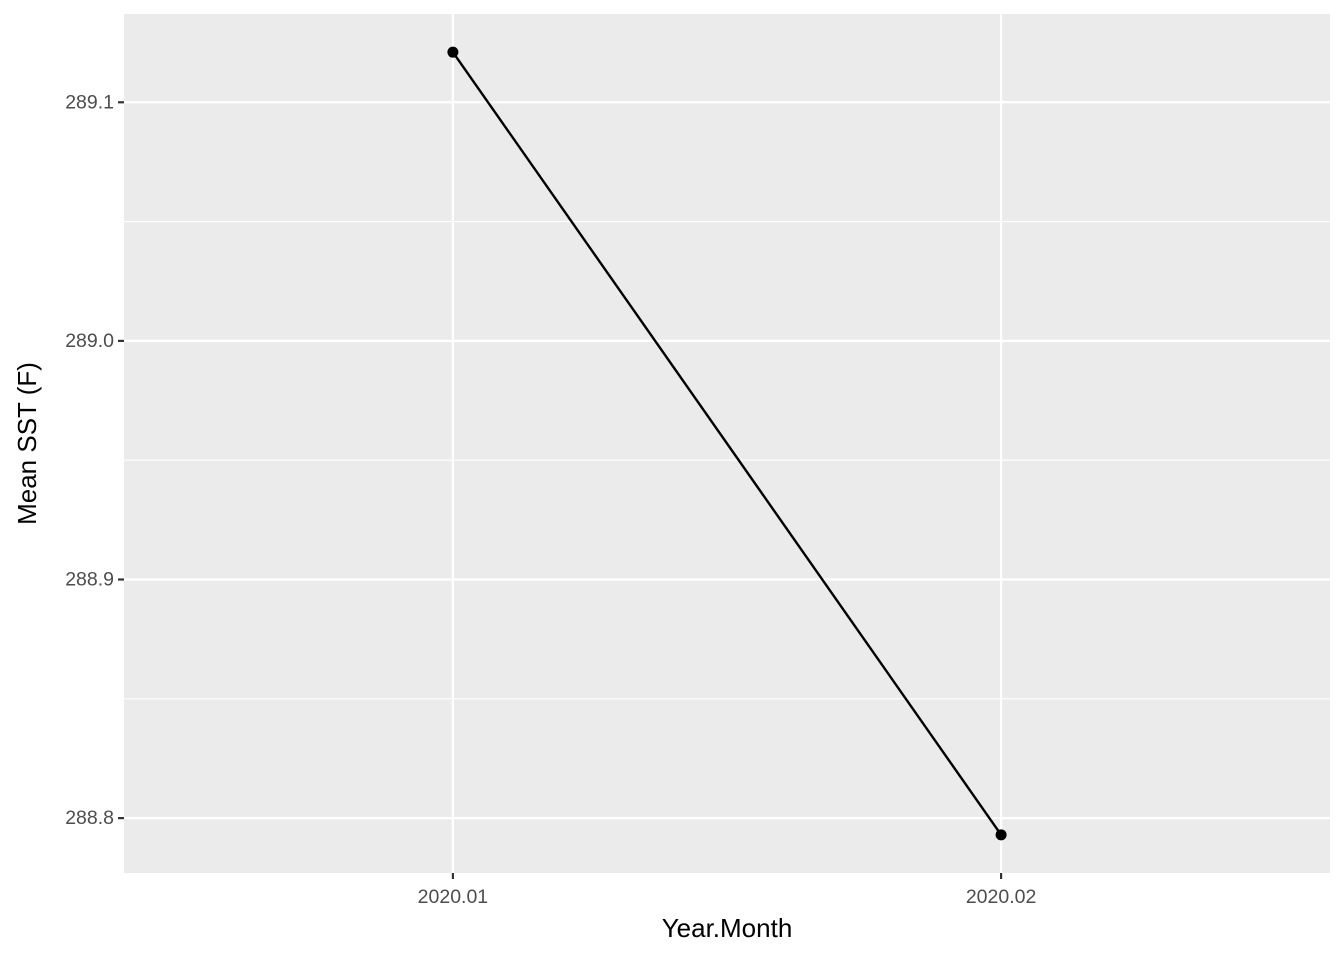 This screenshot has height=960, width=1344. What do you see at coordinates (727, 928) in the screenshot?
I see `x-axis-title: Year.Month` at bounding box center [727, 928].